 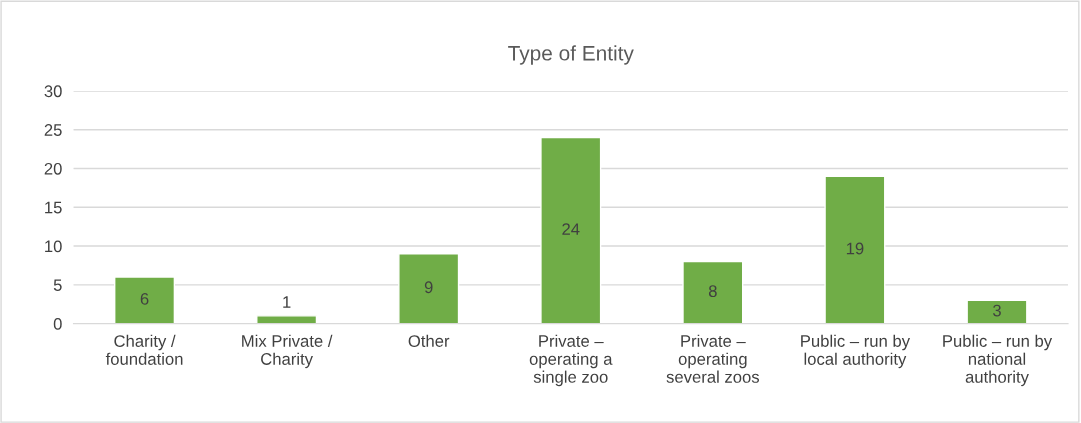 I want to click on y-tick-label: 20, so click(x=53, y=168).